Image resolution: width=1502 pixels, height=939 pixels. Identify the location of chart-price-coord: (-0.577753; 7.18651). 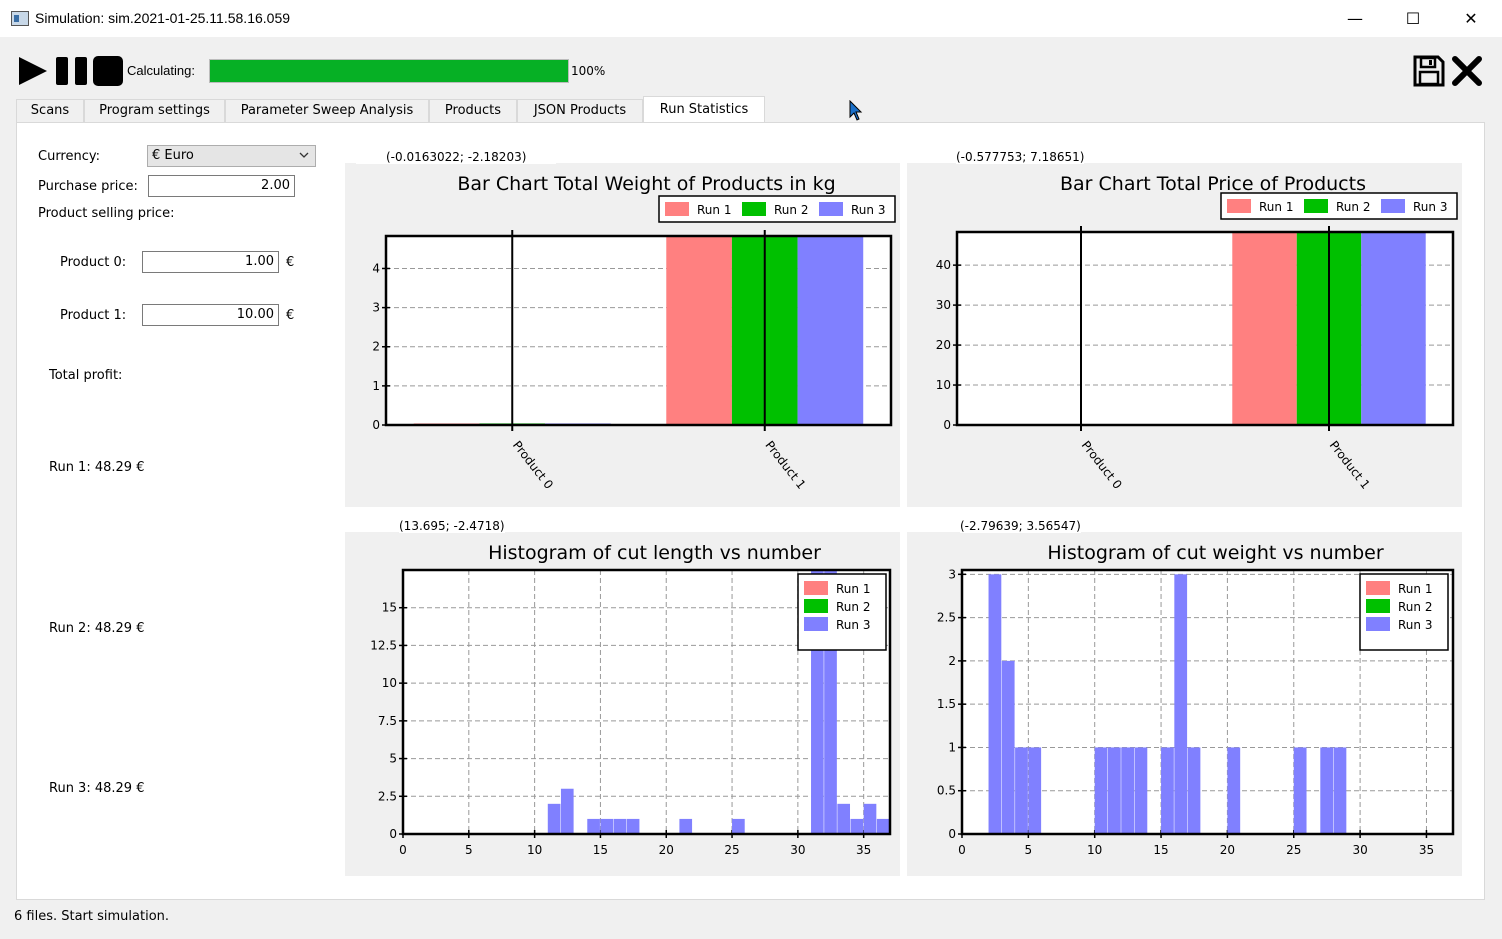
(1020, 157).